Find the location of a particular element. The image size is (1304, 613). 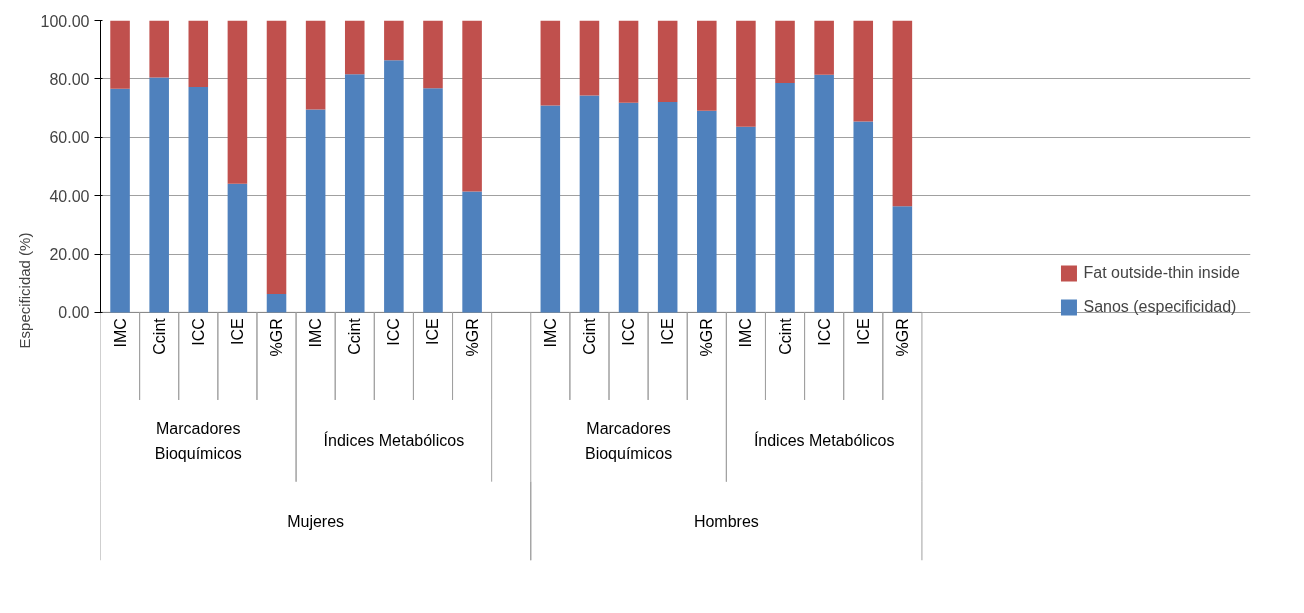

y-axis-title: Especificidad (%) is located at coordinates (24, 290).